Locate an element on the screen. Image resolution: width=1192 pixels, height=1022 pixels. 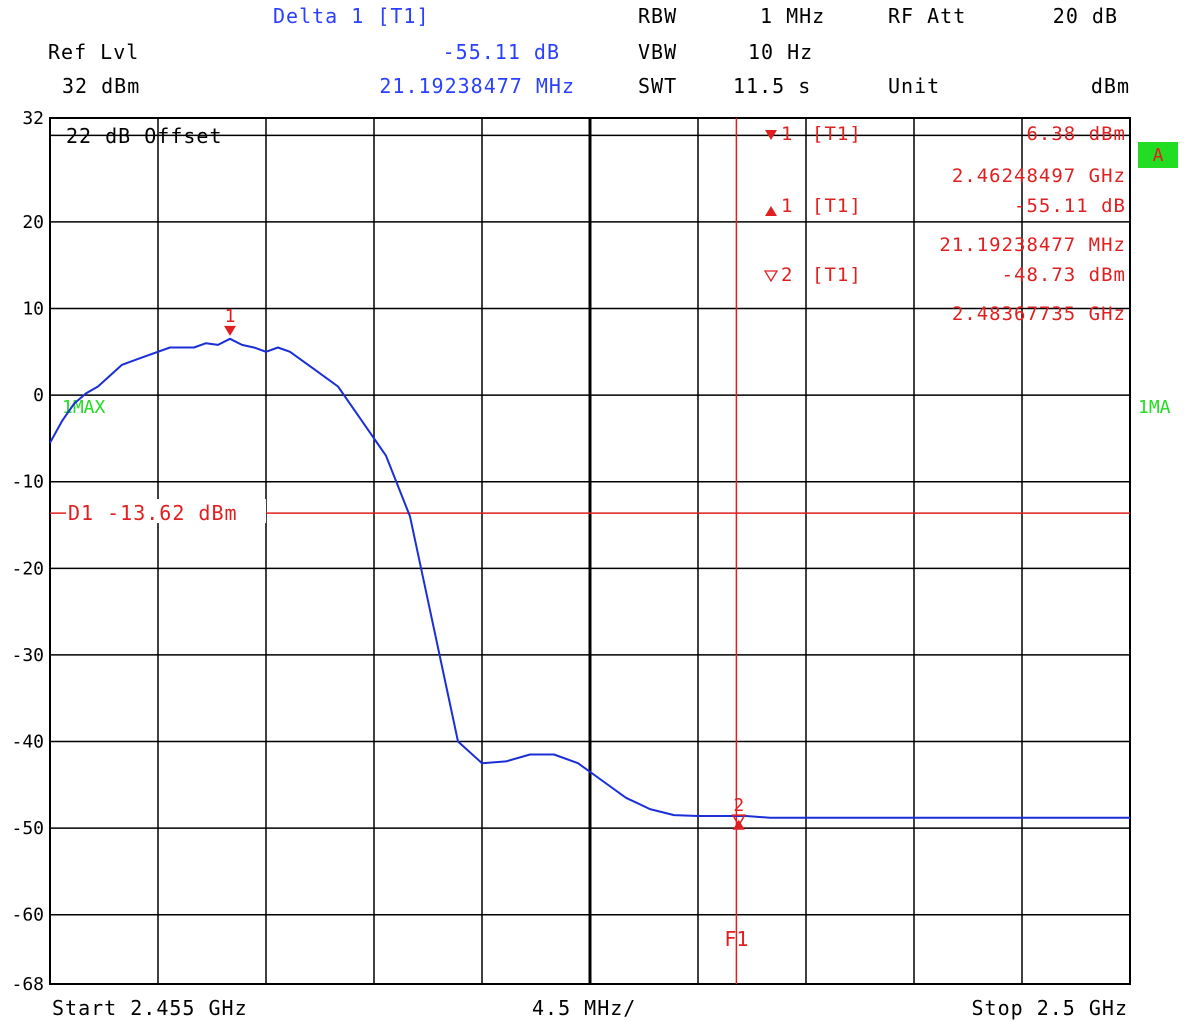
unit-value: dBm is located at coordinates (1110, 86).